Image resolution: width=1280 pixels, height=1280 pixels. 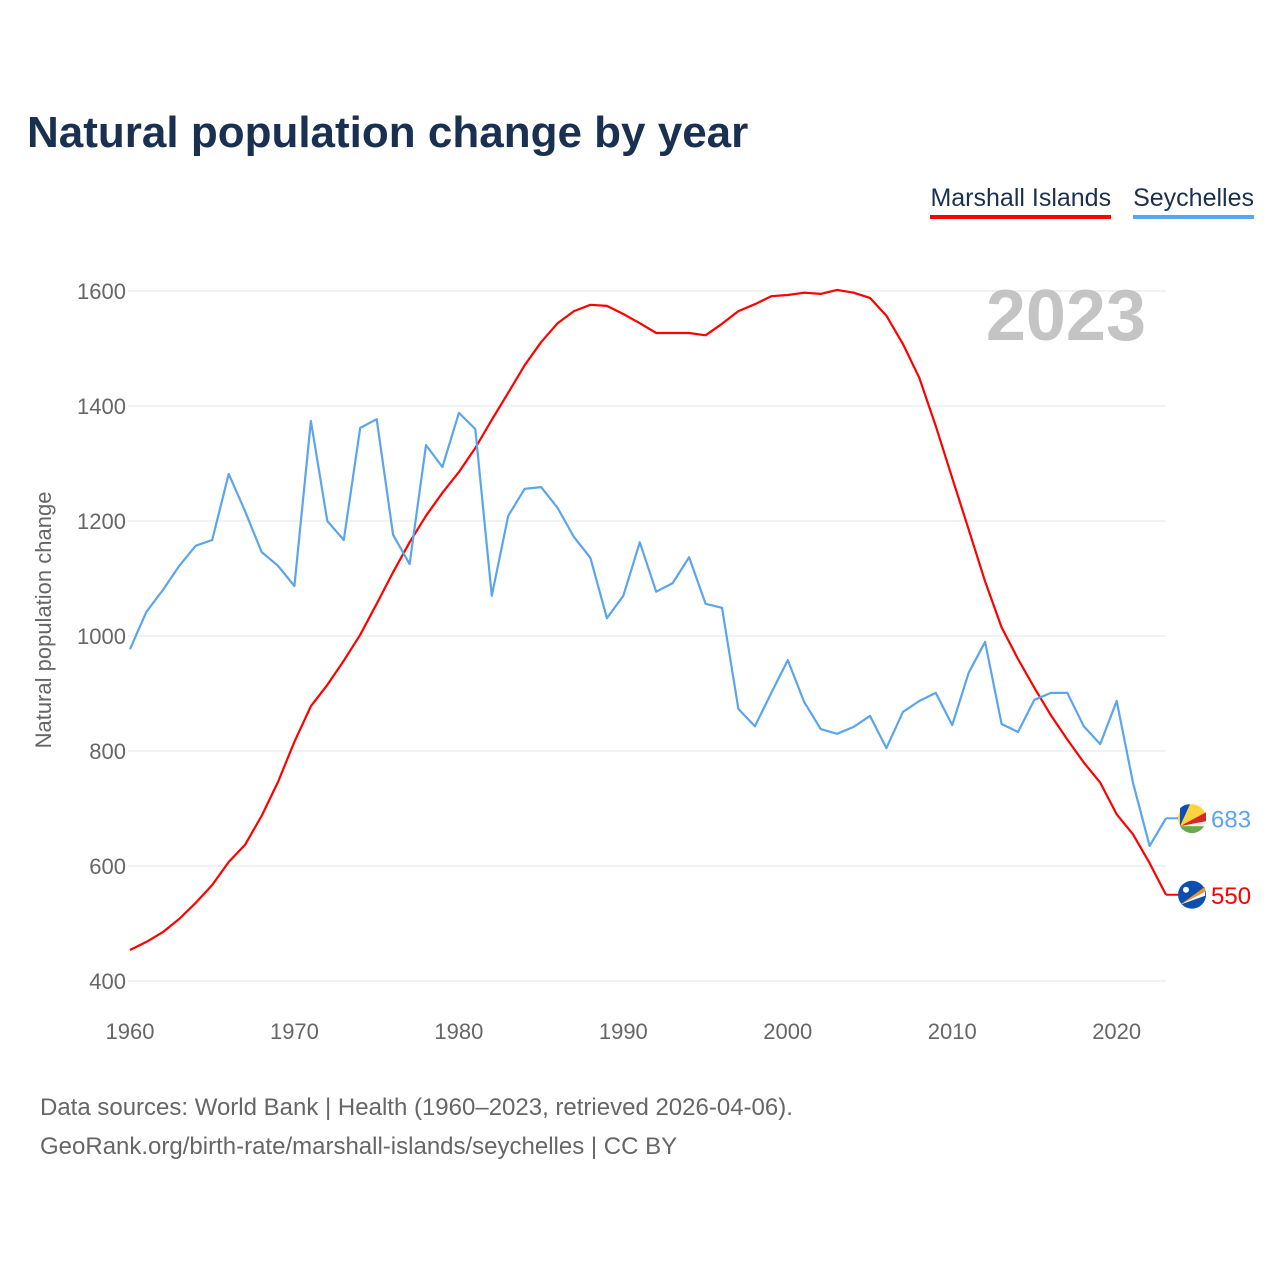 What do you see at coordinates (101, 406) in the screenshot?
I see `y-tick-label: 1400` at bounding box center [101, 406].